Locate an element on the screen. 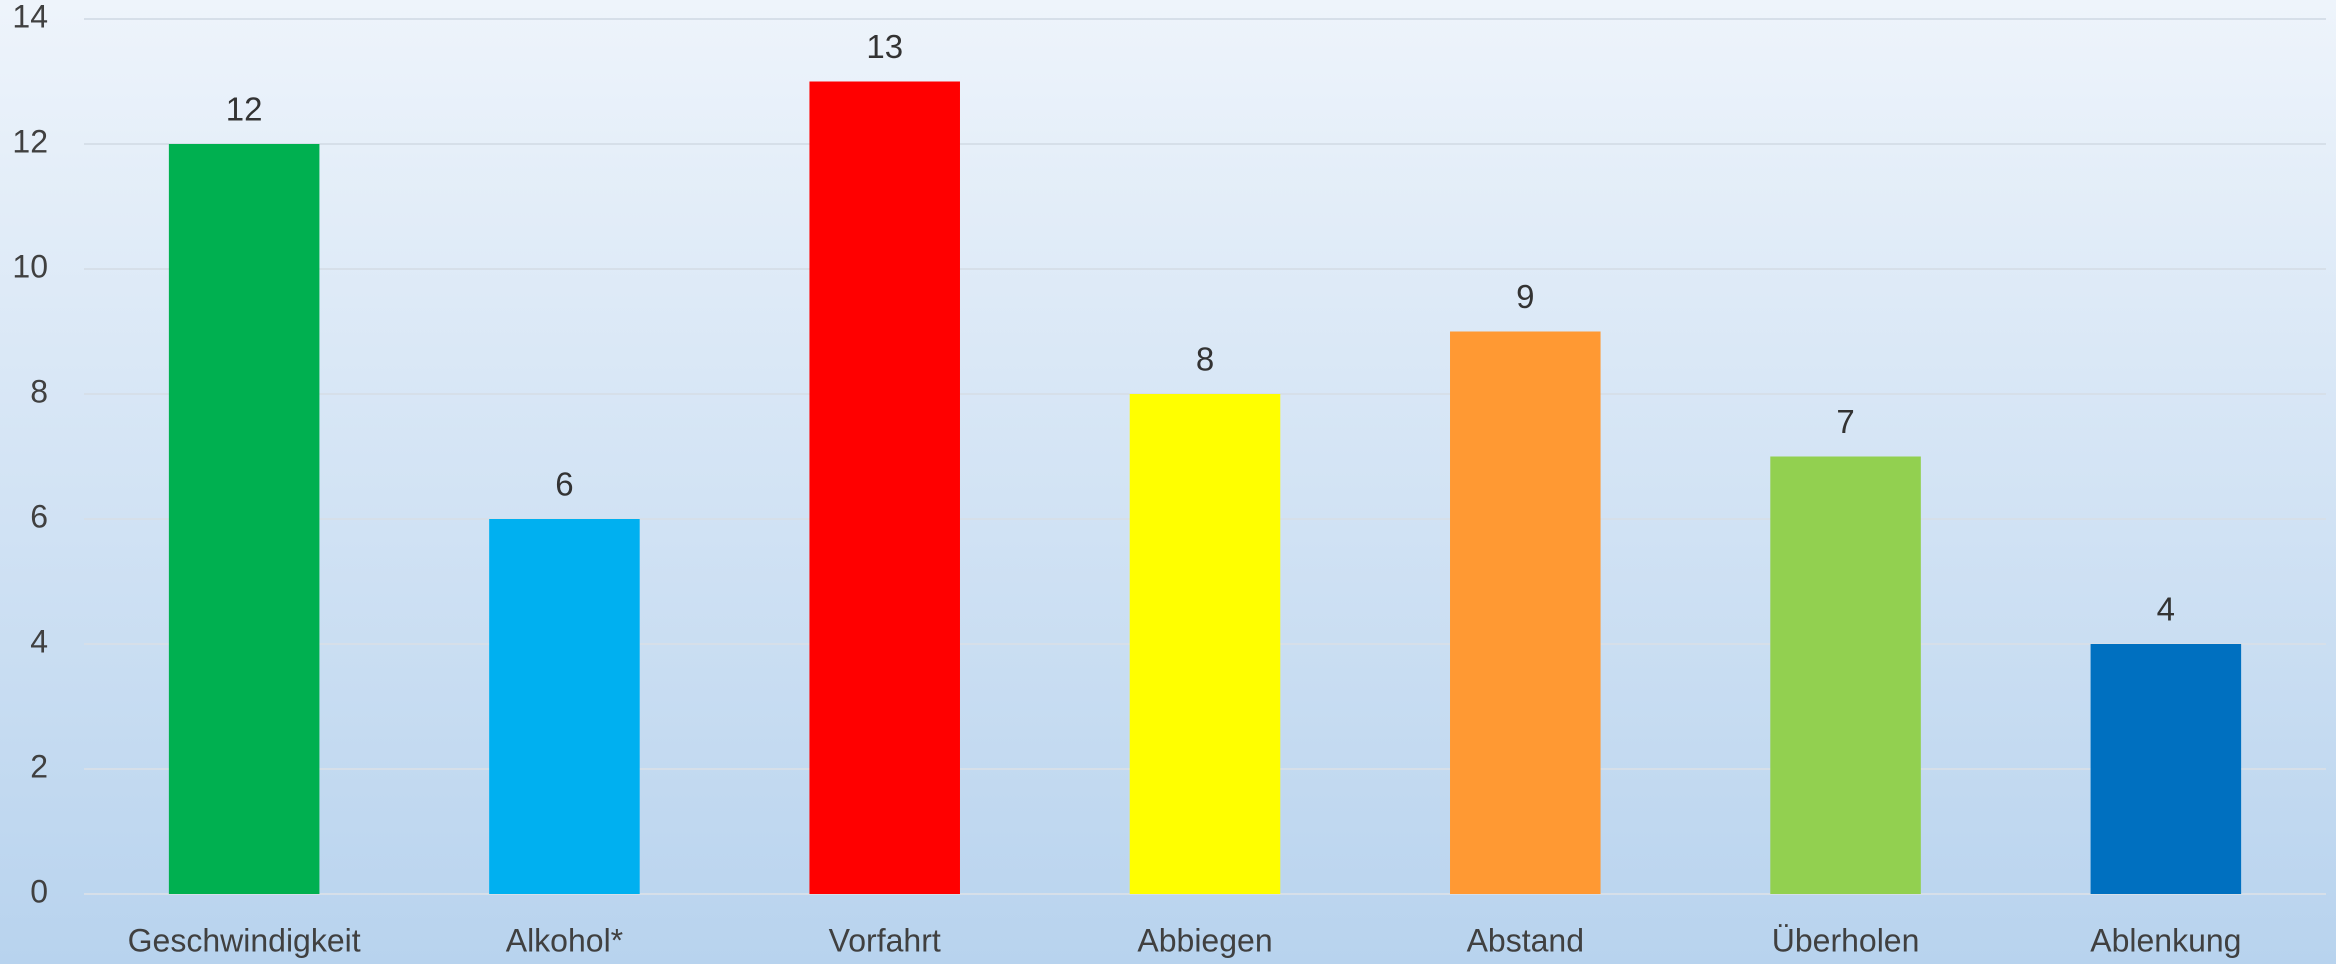 This screenshot has height=964, width=2336. x-tick-label: Ablenkung is located at coordinates (2165, 940).